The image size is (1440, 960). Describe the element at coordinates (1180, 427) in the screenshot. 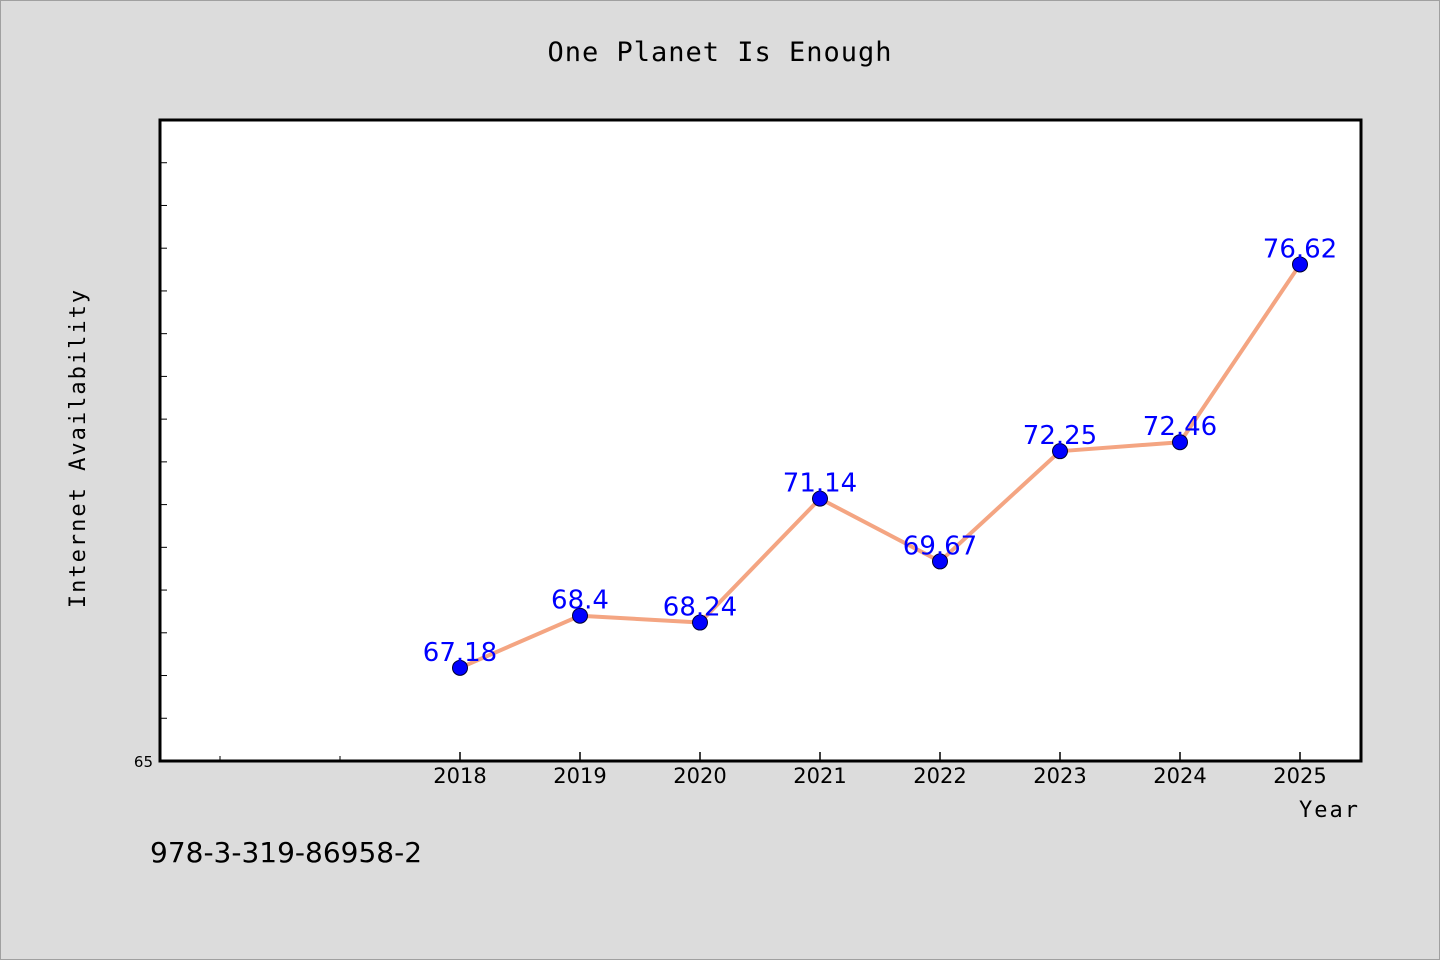

I see `data-label: 72.46` at that location.